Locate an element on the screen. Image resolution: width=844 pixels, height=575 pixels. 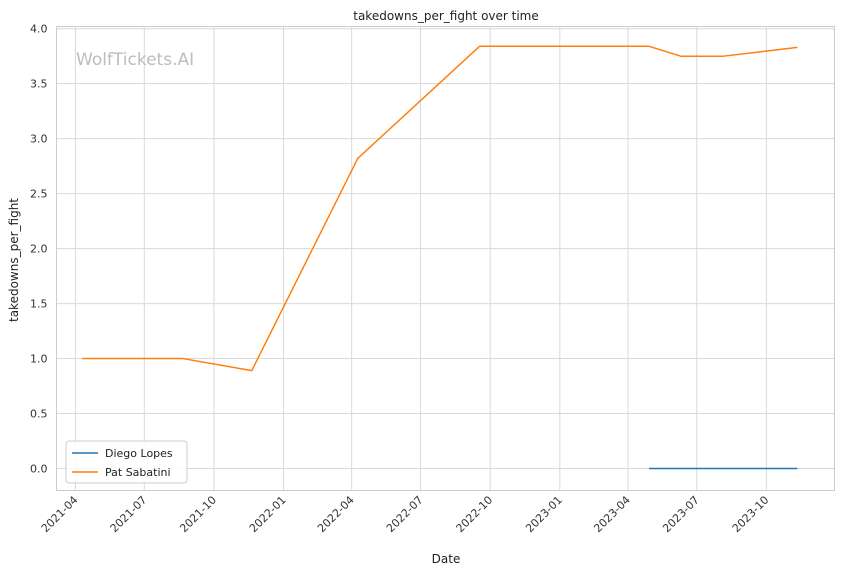
y-tick-label: 3.5 is located at coordinates (39, 84).